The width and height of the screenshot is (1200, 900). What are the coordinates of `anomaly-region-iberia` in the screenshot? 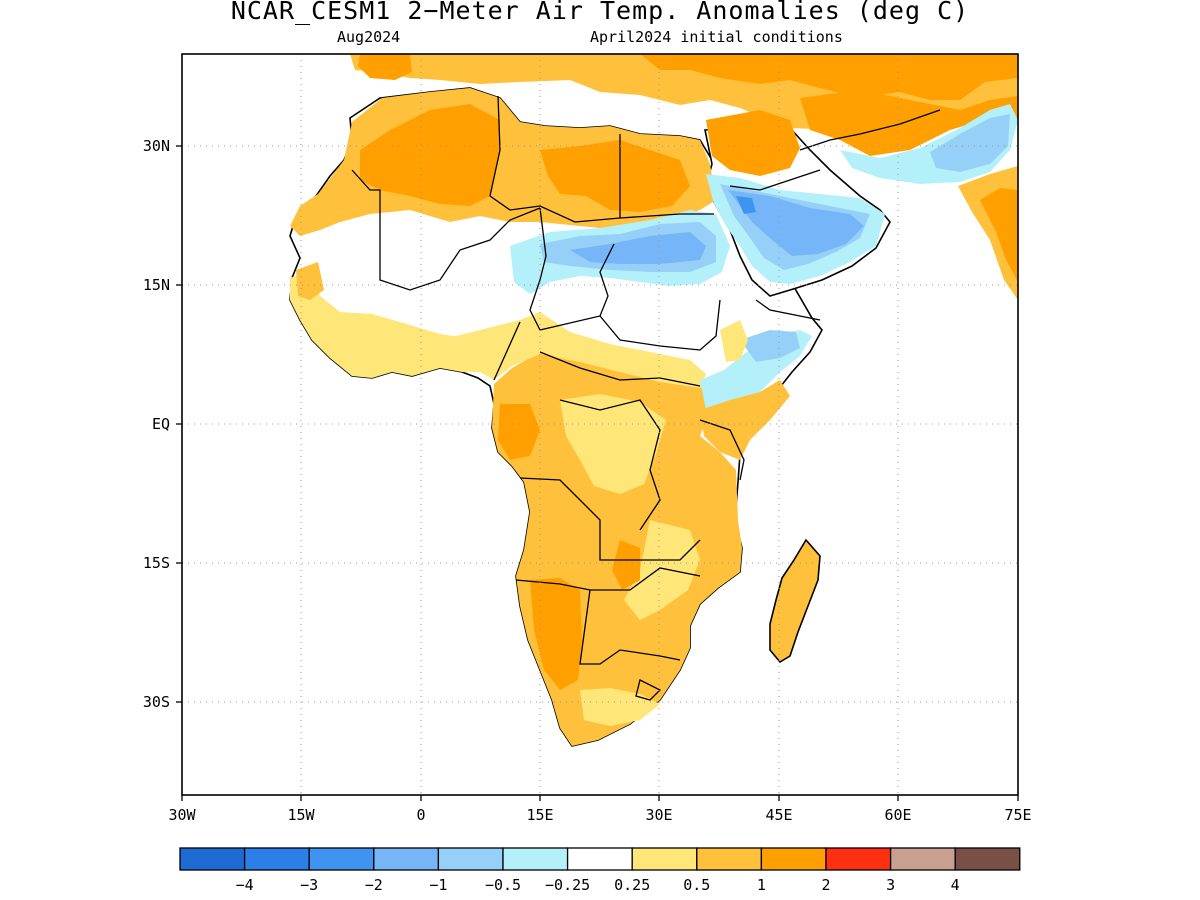 It's located at (385, 67).